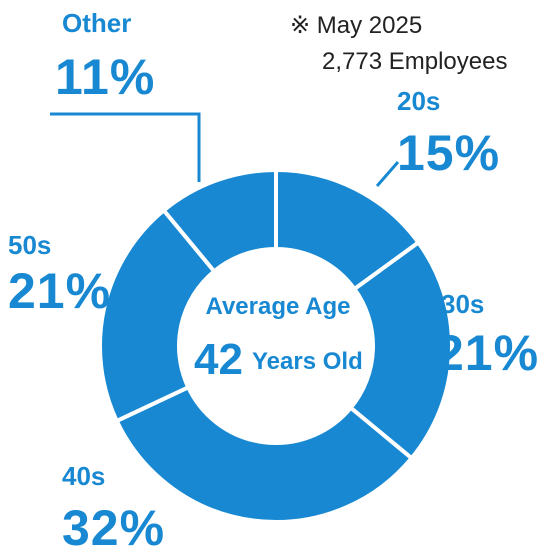  I want to click on label-20s-percent: 15%, so click(449, 153).